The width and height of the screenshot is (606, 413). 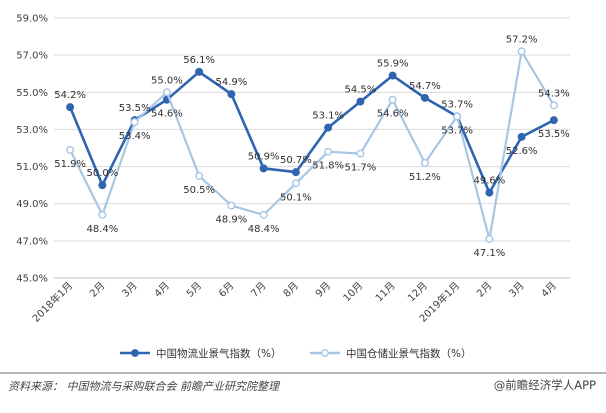 What do you see at coordinates (522, 39) in the screenshot?
I see `data-label: 57.2%` at bounding box center [522, 39].